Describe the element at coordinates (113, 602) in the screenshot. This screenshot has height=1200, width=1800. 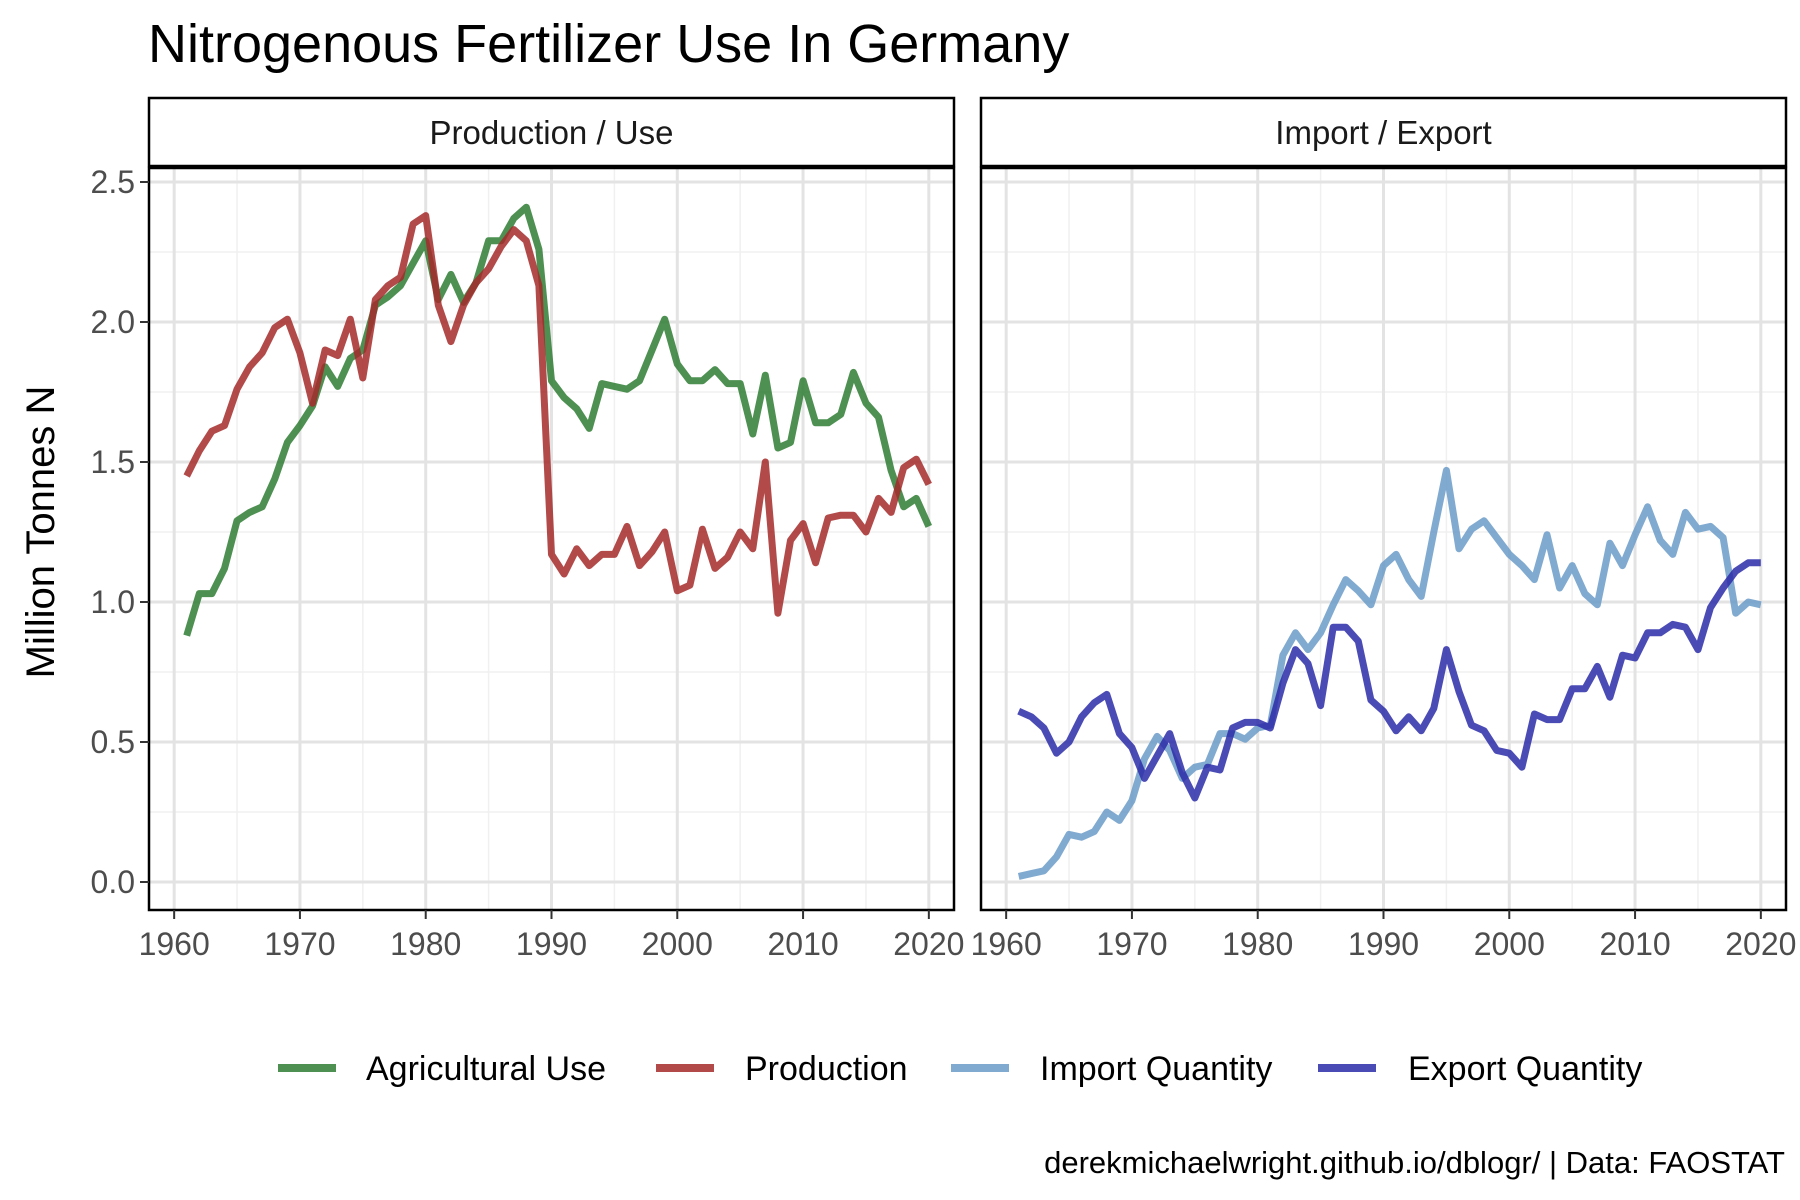
I see `y-tick-label: 1.0` at that location.